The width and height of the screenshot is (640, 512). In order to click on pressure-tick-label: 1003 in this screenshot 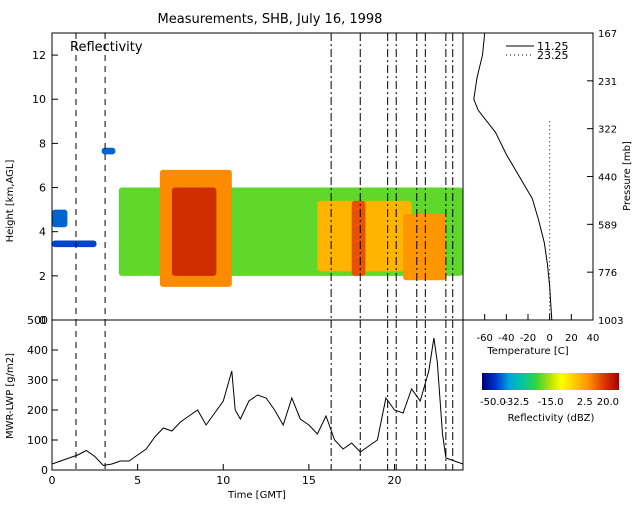, I will do `click(610, 321)`.